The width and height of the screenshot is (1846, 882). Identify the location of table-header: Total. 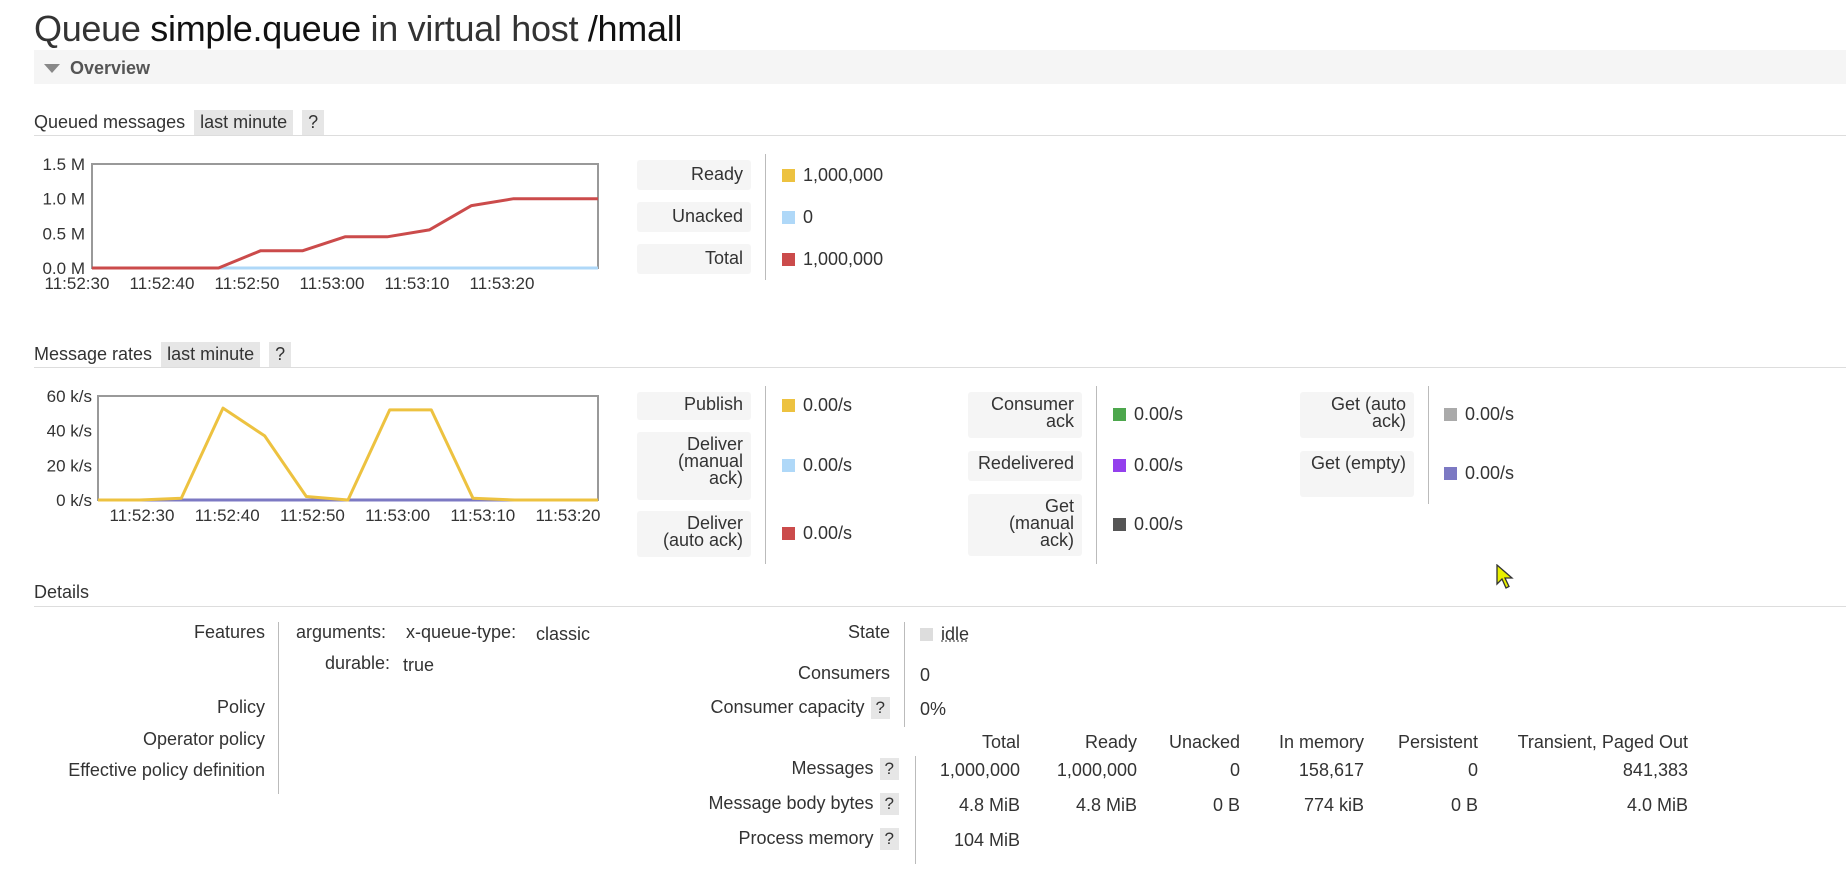
(1000, 742).